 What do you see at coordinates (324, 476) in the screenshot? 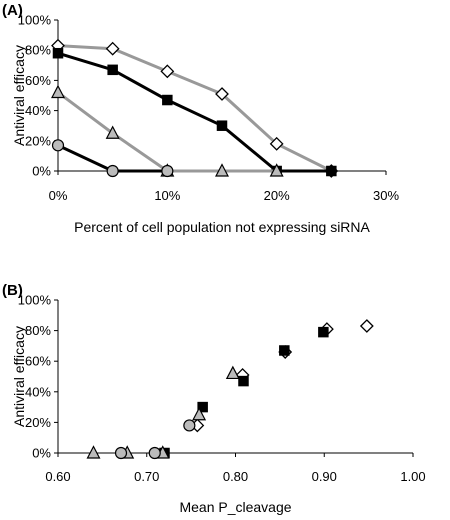
I see `x-tick-label: 0.90` at bounding box center [324, 476].